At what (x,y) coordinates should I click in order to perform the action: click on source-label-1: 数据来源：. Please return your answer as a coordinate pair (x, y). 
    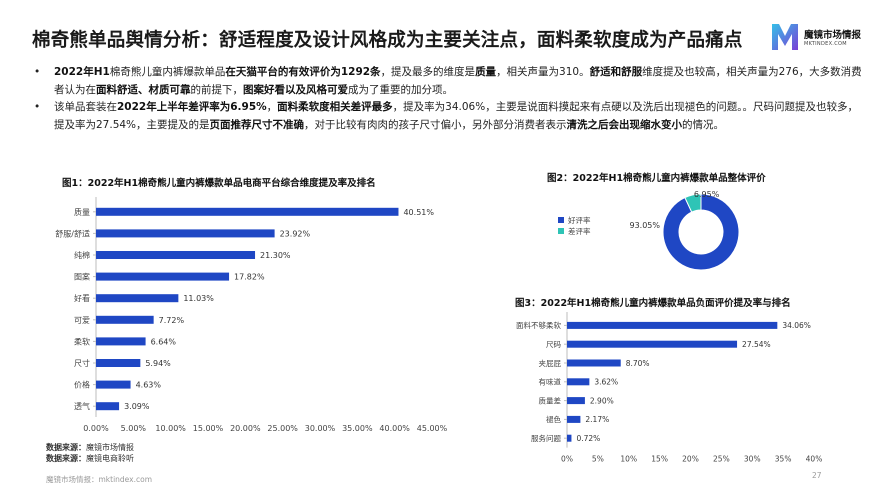
    Looking at the image, I should click on (66, 447).